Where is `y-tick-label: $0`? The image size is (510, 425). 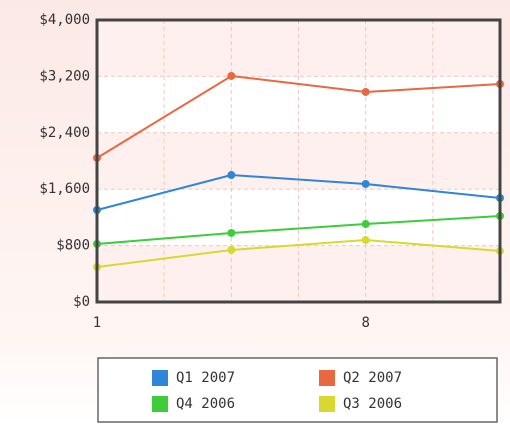
y-tick-label: $0 is located at coordinates (81, 302).